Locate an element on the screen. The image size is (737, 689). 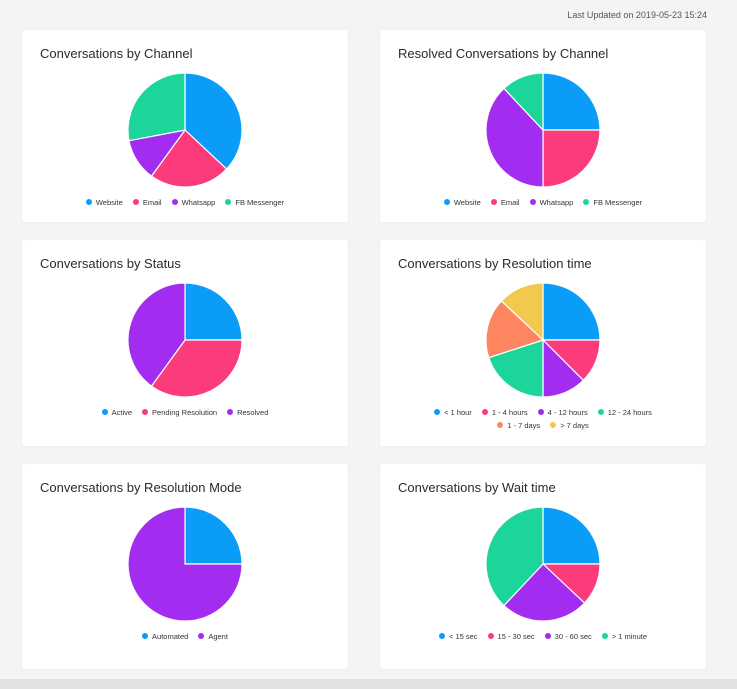
pie-slice-active is located at coordinates (213, 311).